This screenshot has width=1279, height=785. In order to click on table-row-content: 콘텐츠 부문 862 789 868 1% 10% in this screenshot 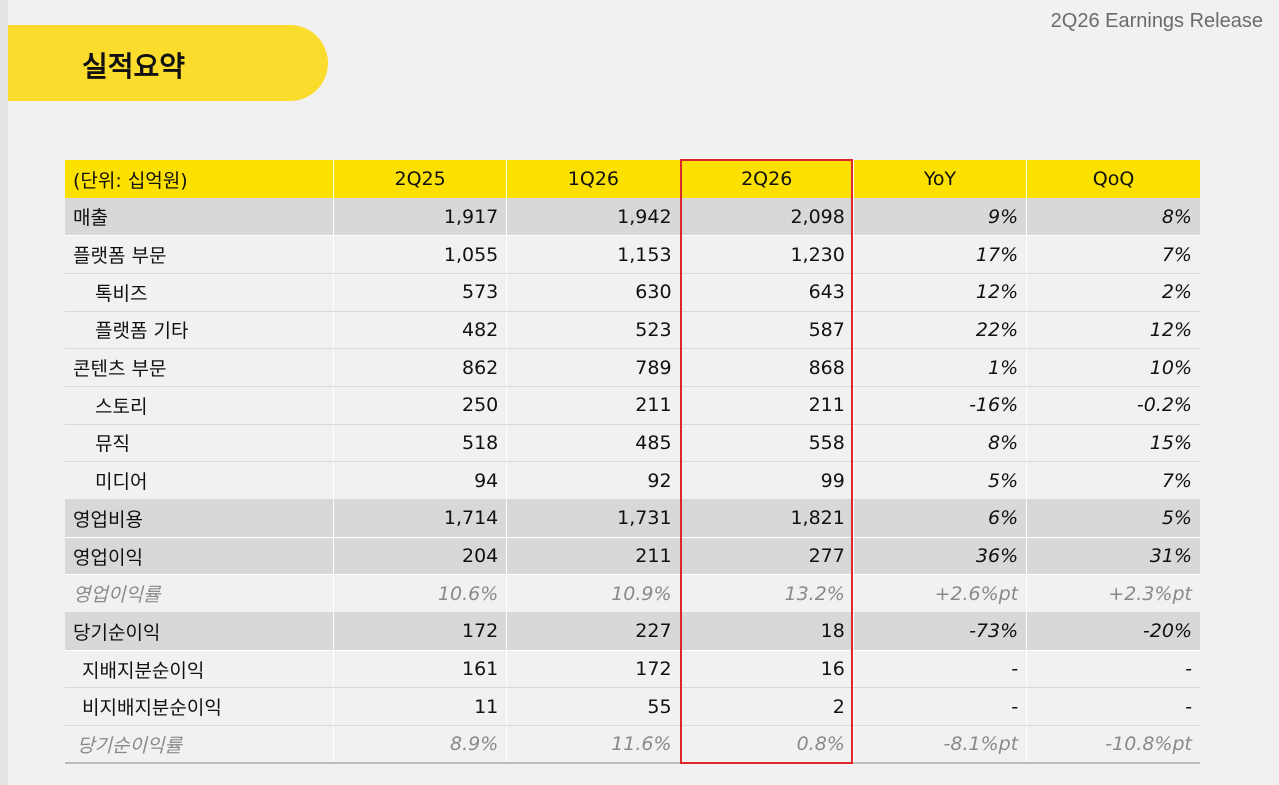, I will do `click(632, 367)`.